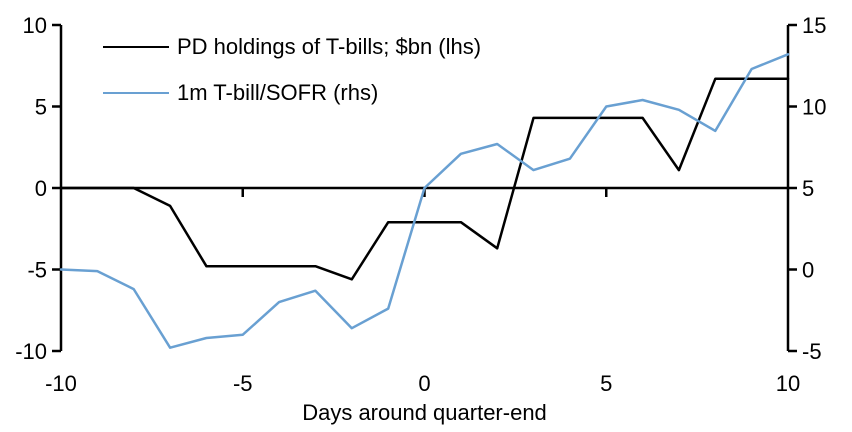 The image size is (852, 432). I want to click on x-axis-title: Days around quarter-end, so click(424, 412).